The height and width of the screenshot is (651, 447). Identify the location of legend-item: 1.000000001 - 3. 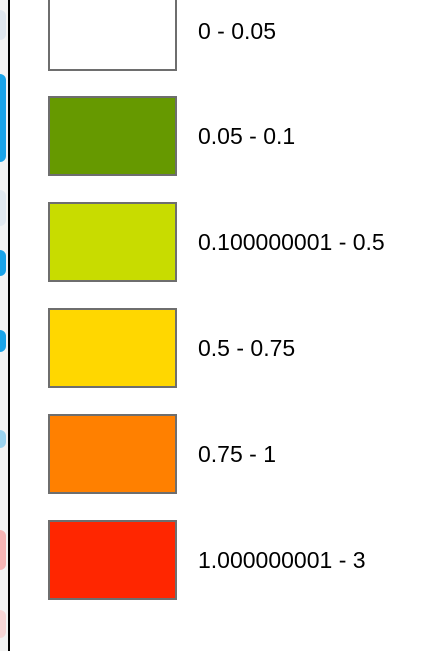
(243, 561).